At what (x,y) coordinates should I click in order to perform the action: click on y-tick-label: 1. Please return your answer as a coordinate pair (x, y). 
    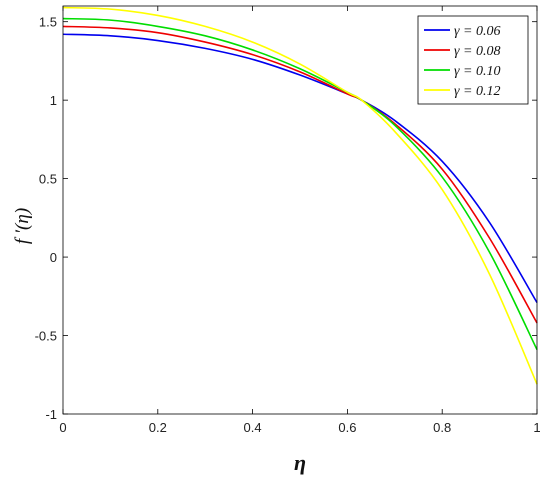
    Looking at the image, I should click on (53, 100).